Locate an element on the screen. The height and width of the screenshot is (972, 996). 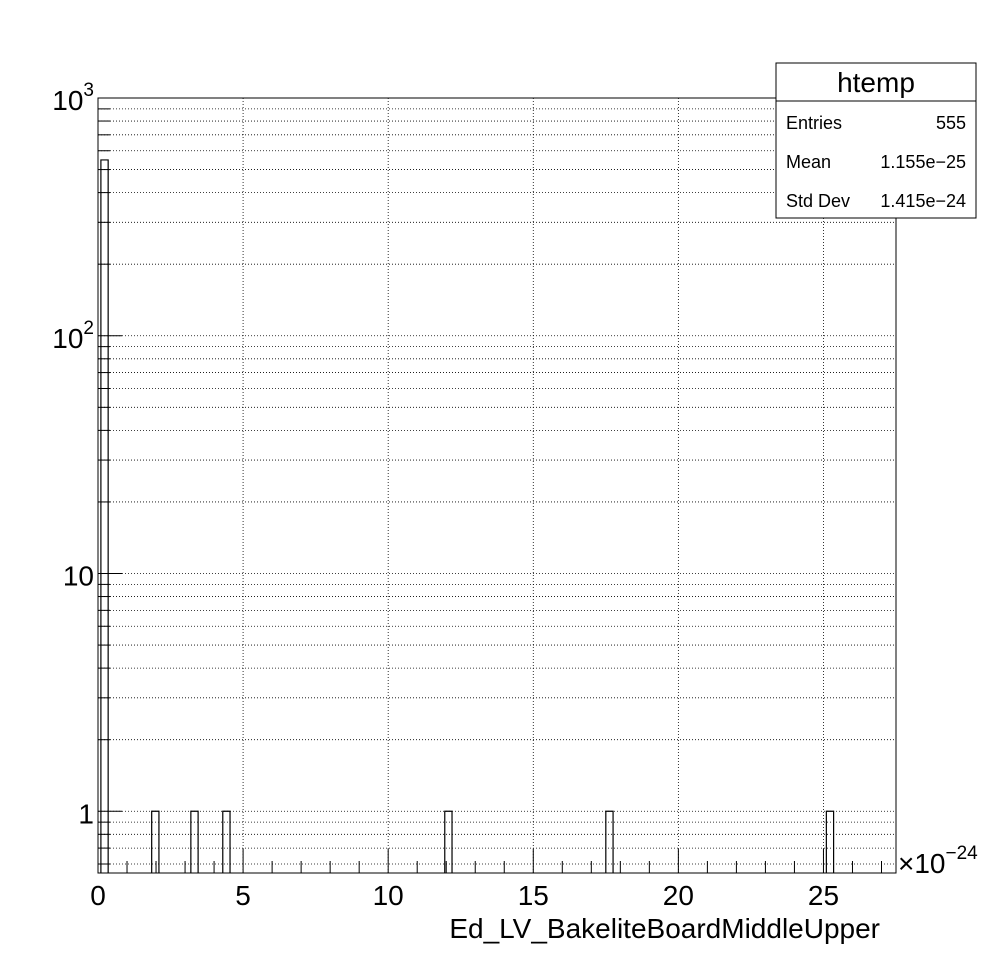
y-tick-label: 10² is located at coordinates (73, 336).